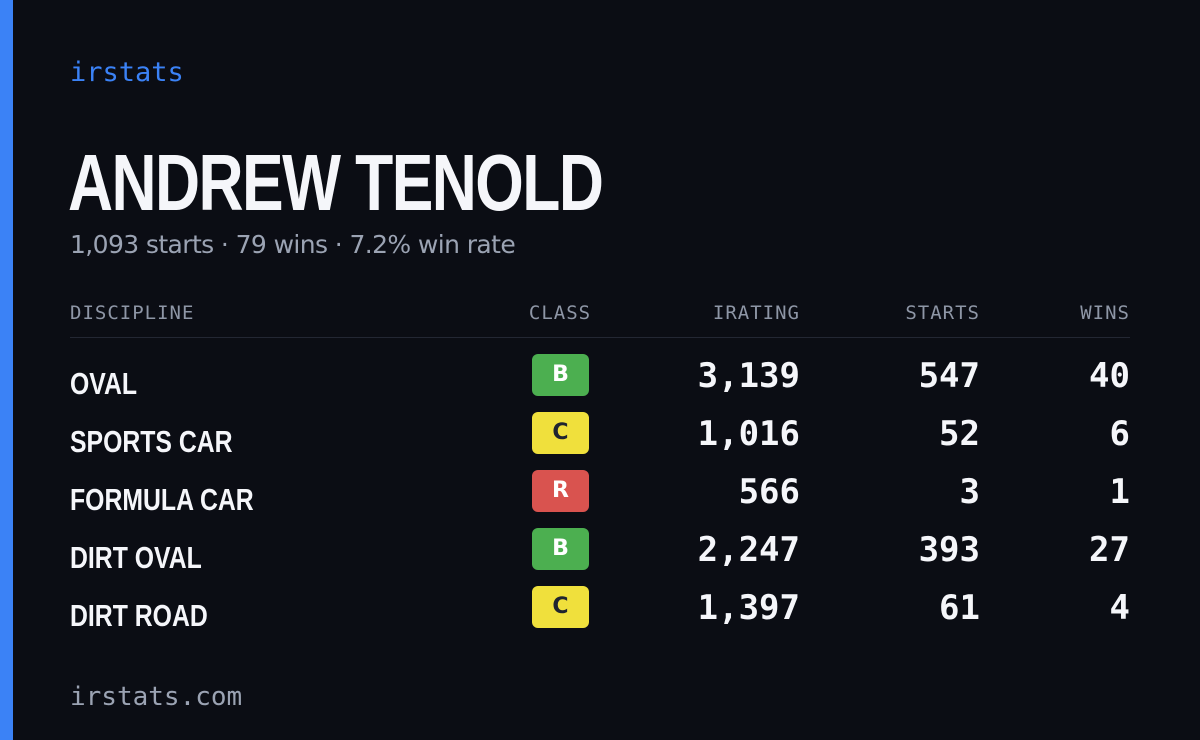 This screenshot has width=1200, height=740. I want to click on irating-value: 3,139, so click(748, 376).